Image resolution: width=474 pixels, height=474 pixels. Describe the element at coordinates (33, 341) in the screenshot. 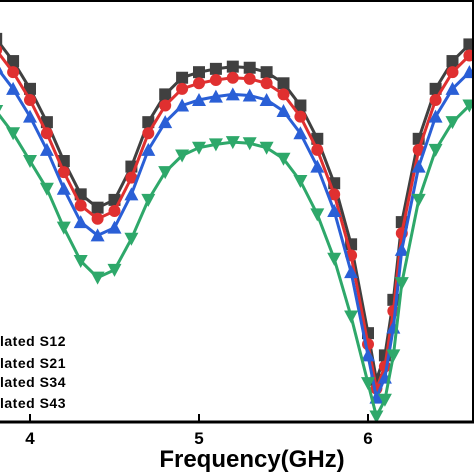

I see `legend-entry-s12: lated S12` at that location.